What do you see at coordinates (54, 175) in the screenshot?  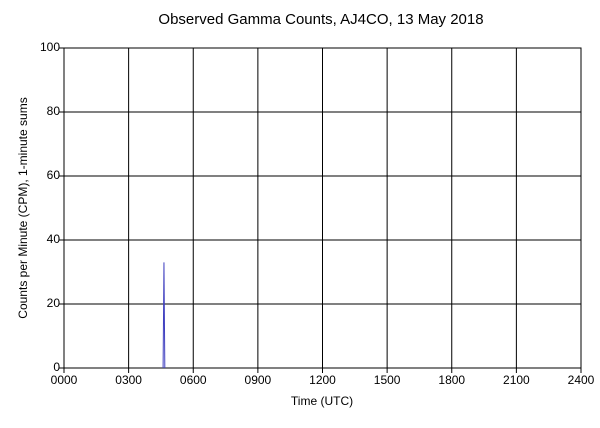 I see `y-tick-label: 60` at bounding box center [54, 175].